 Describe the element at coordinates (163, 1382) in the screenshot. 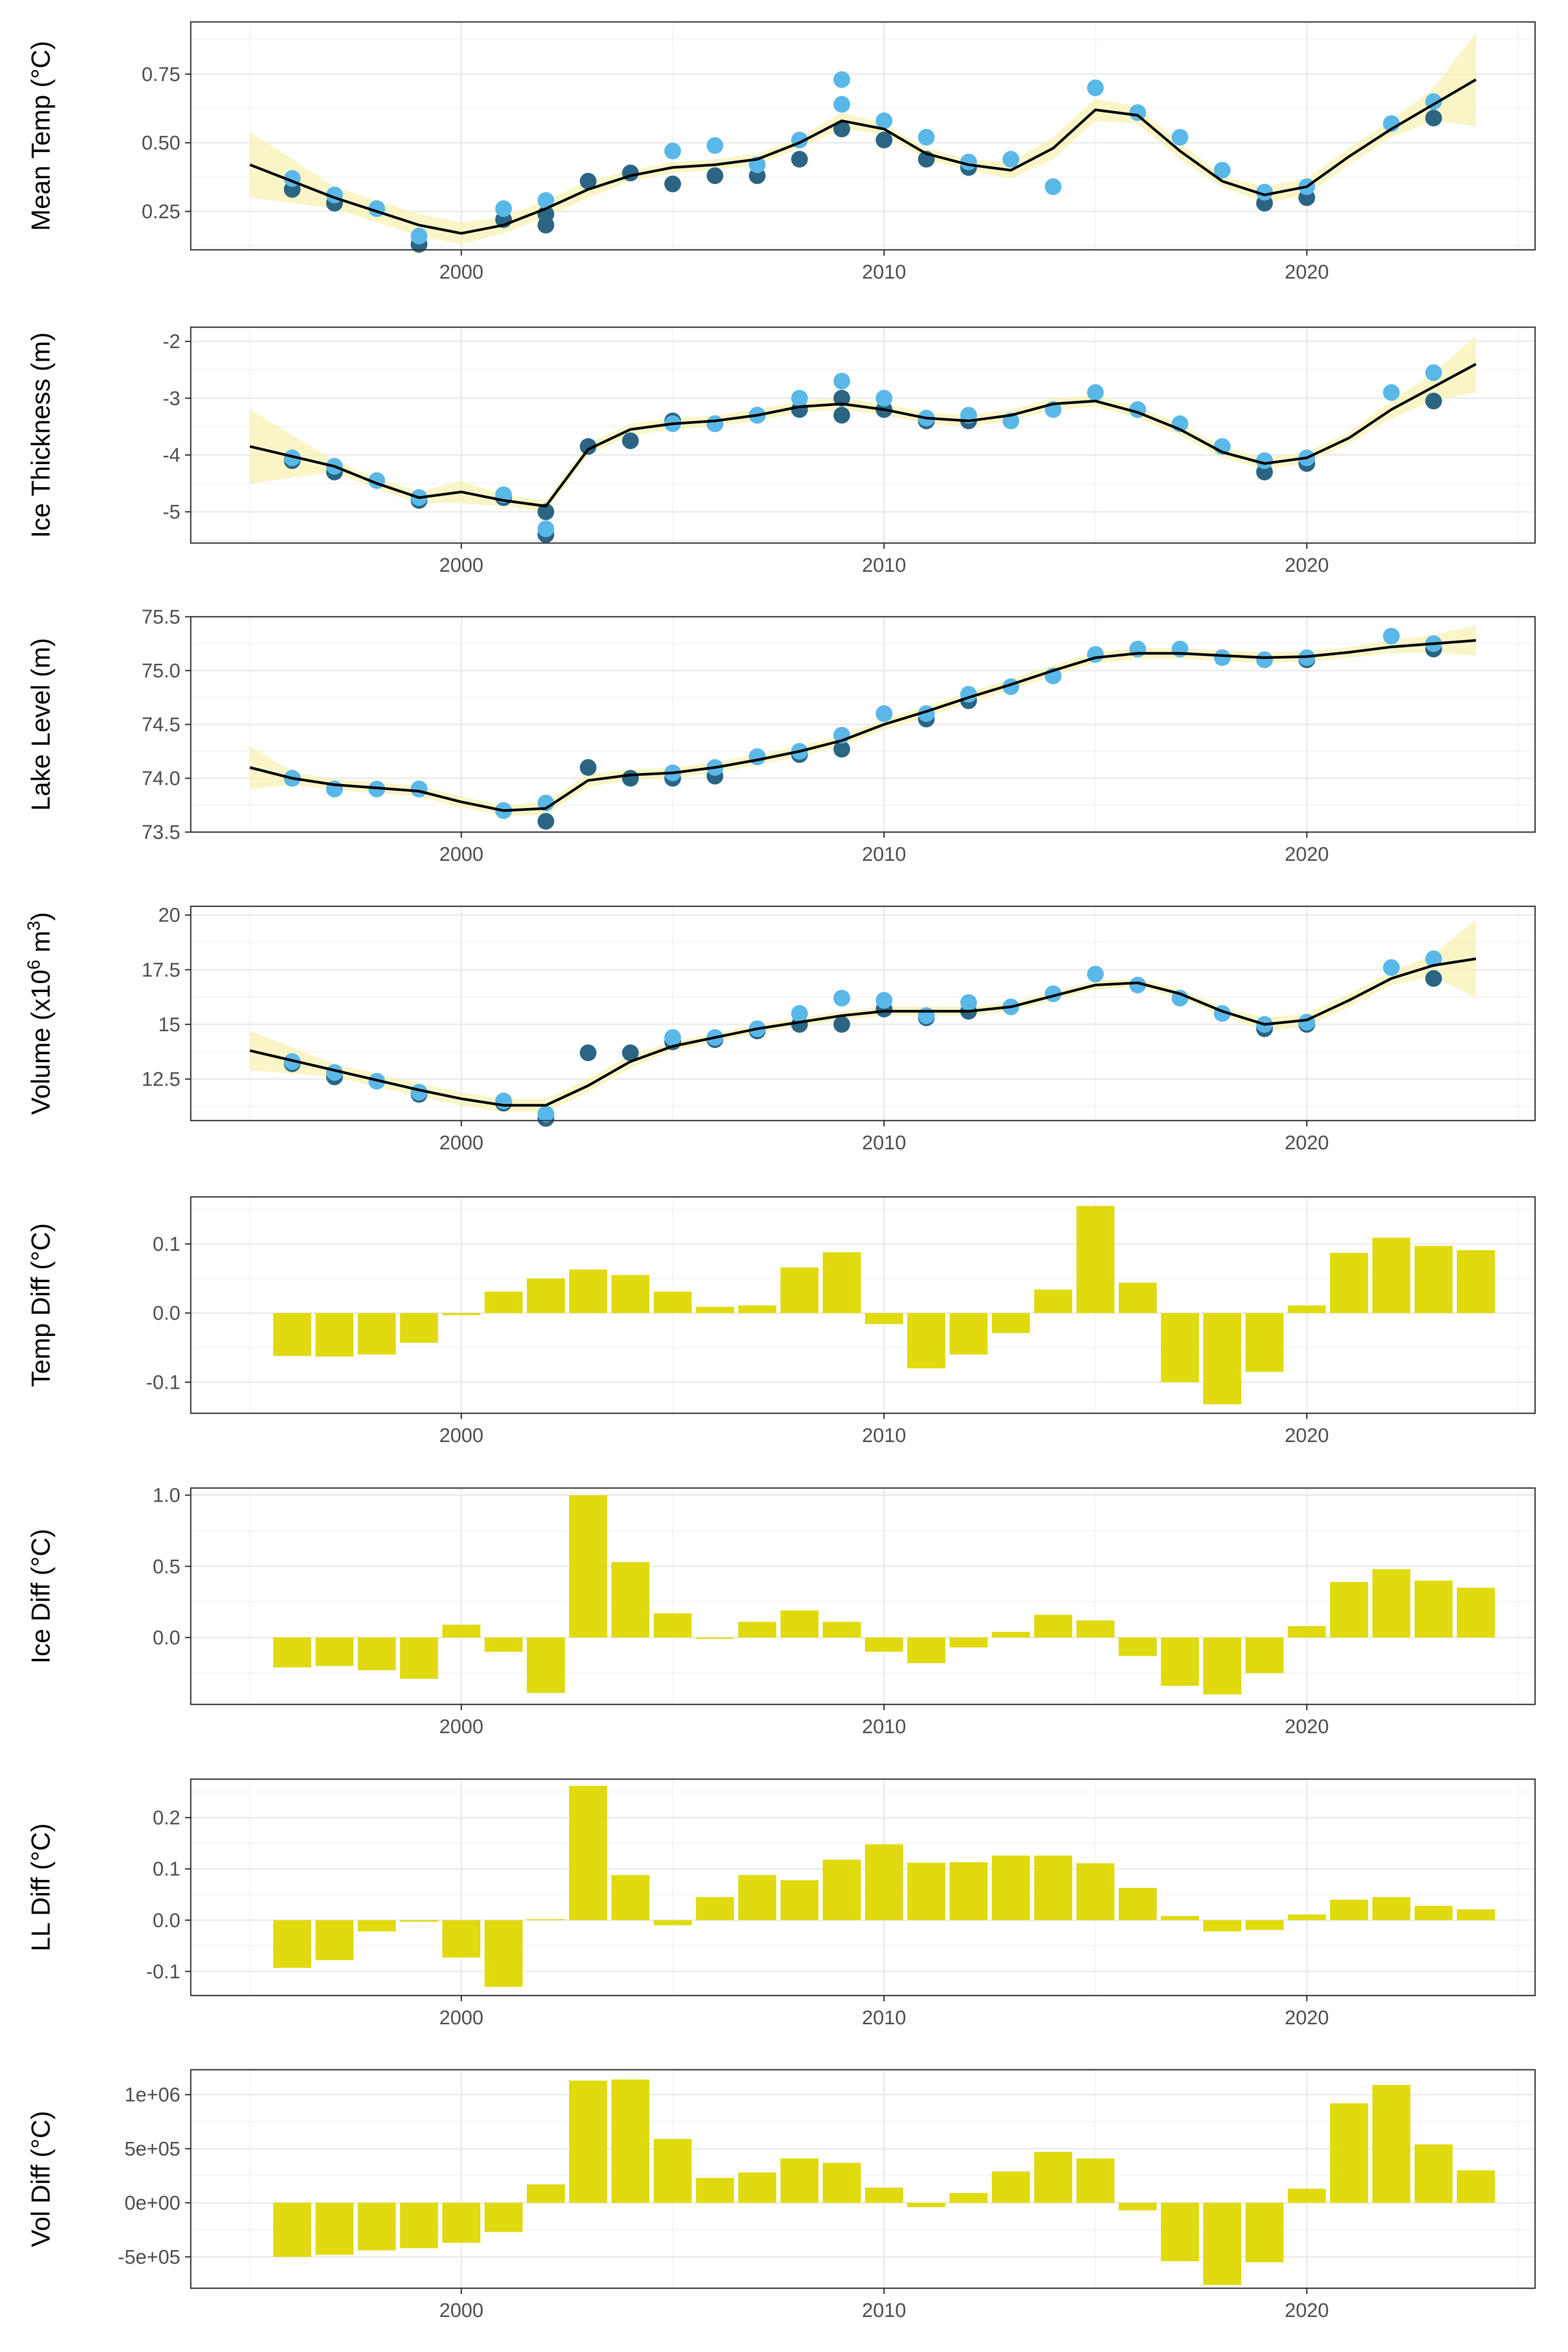

I see `y-tick-label: -0.1` at that location.